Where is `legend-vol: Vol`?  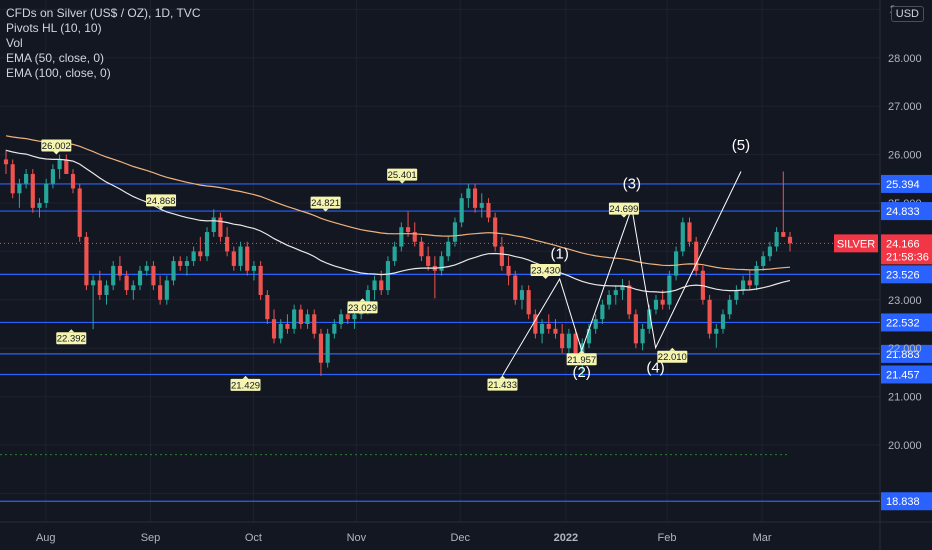 legend-vol: Vol is located at coordinates (14, 43).